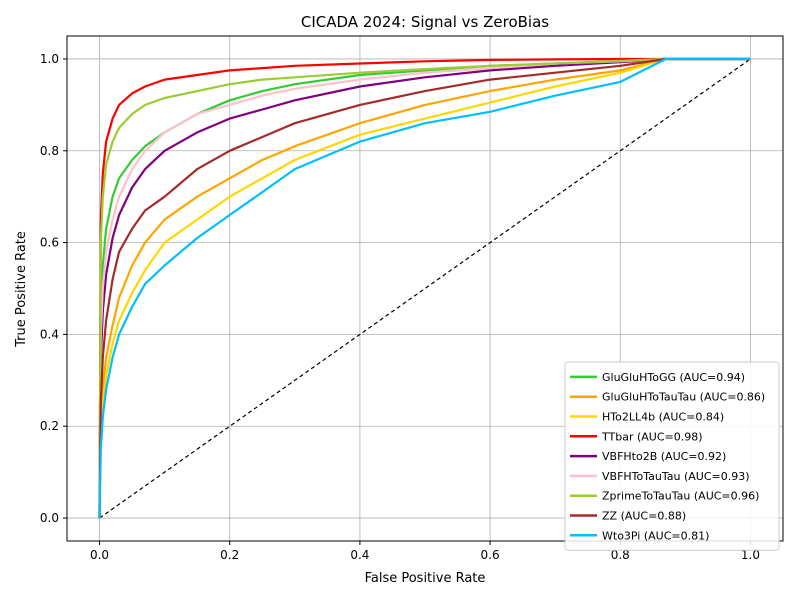 This screenshot has height=600, width=800. I want to click on legend-entry: Wto3Pi (AUC=0.81), so click(655, 535).